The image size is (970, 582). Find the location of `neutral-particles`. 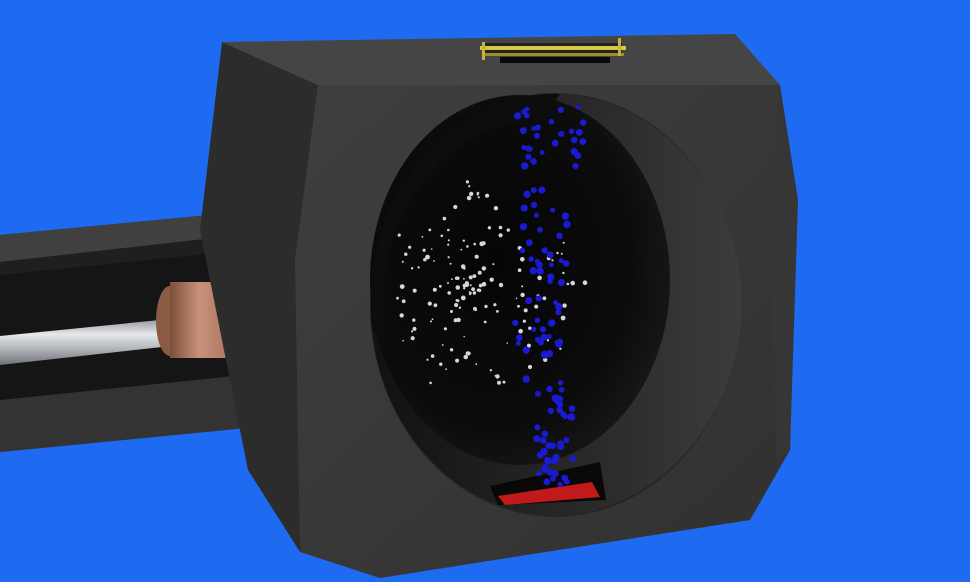

neutral-particles is located at coordinates (492, 282).